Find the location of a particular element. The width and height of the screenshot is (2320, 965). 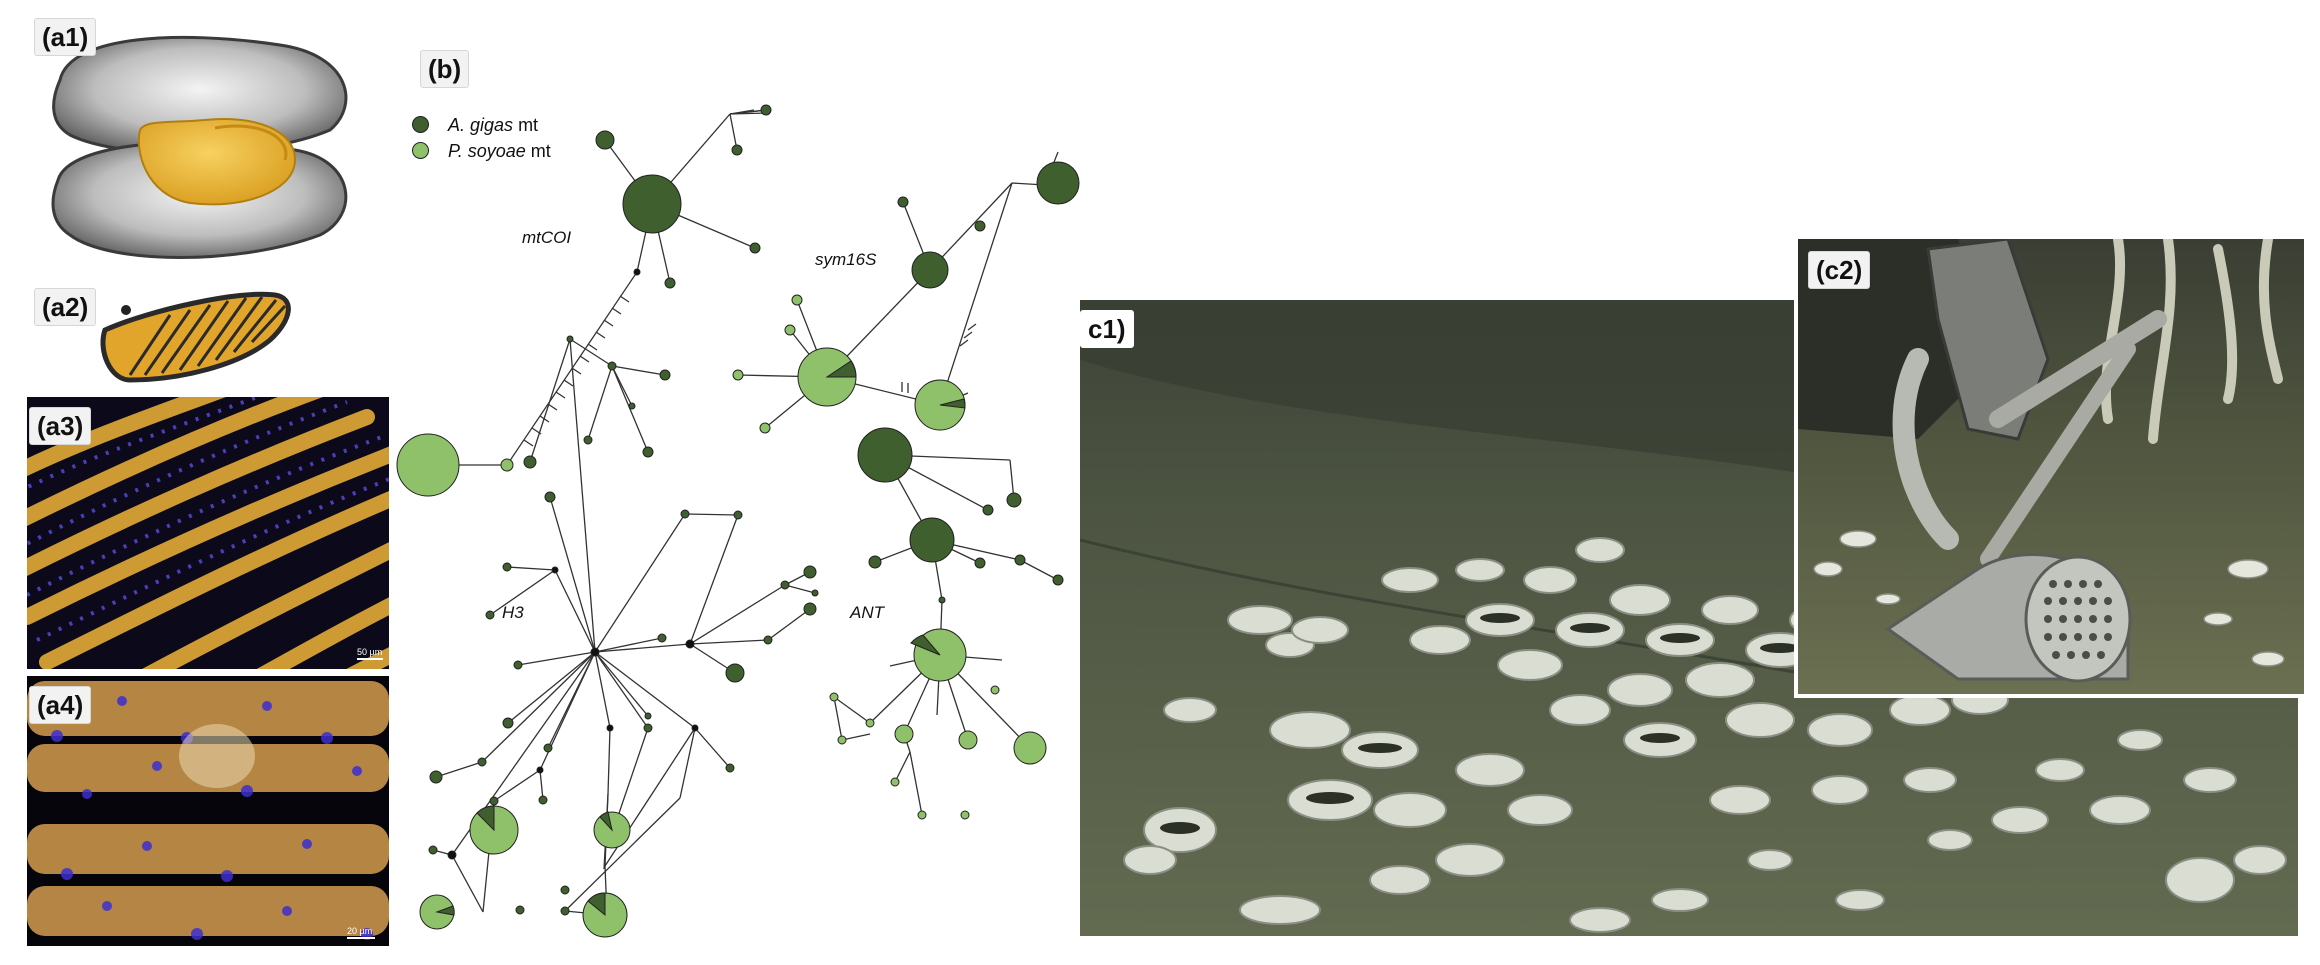

network-label-h3: H3 is located at coordinates (513, 612).